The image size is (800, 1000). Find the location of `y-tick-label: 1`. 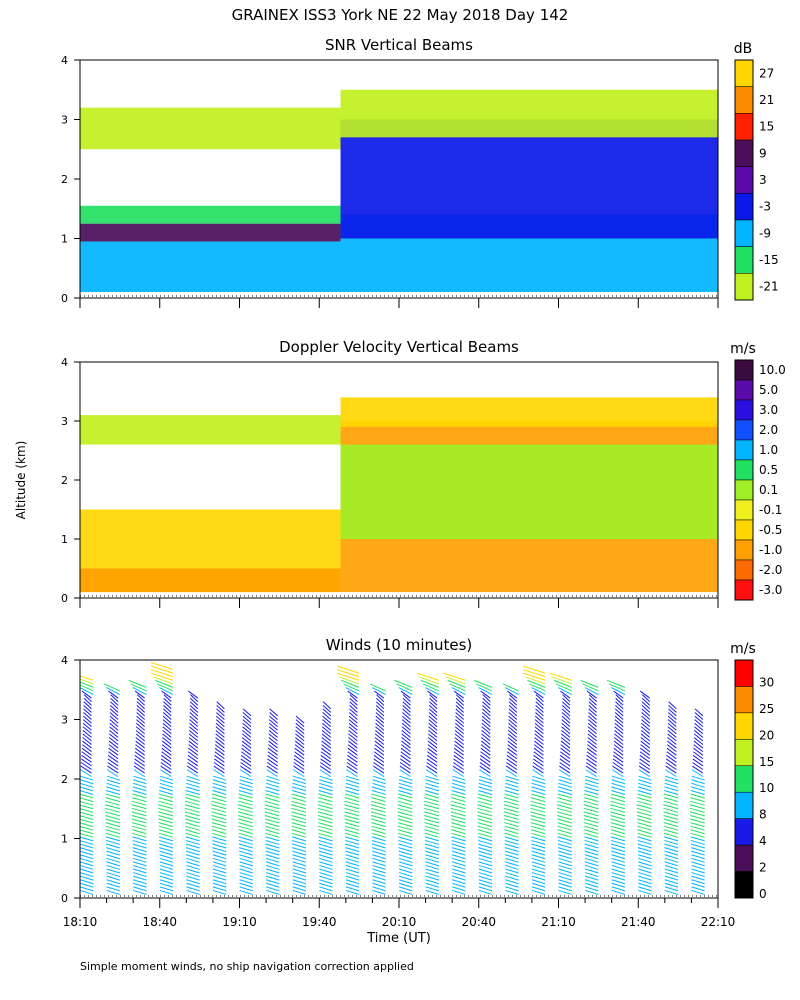

y-tick-label: 1 is located at coordinates (64, 239).